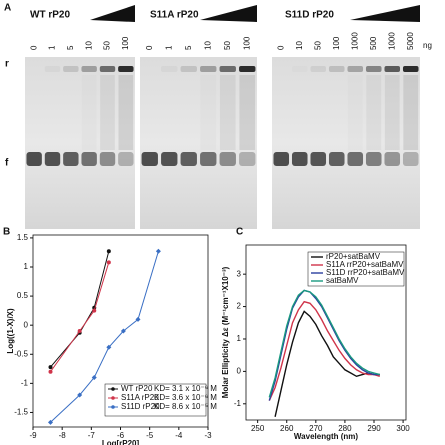 The image size is (445, 445). I want to click on x-tick-label: -5, so click(150, 435).